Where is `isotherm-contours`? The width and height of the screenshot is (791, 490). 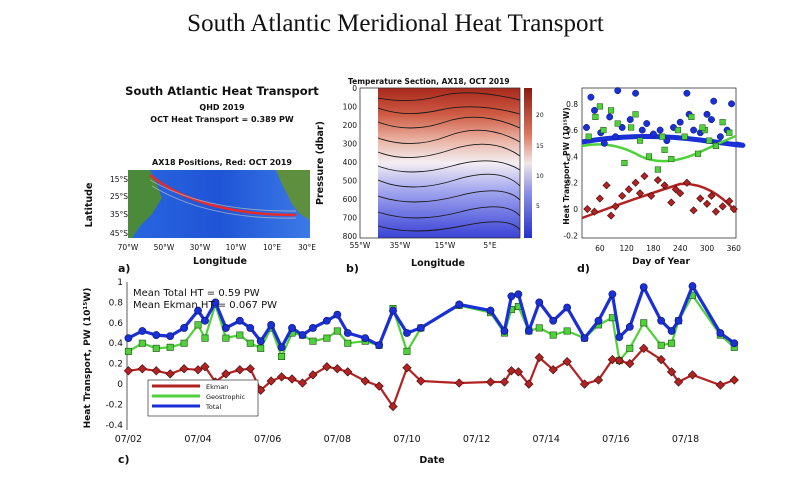 isotherm-contours is located at coordinates (449, 162).